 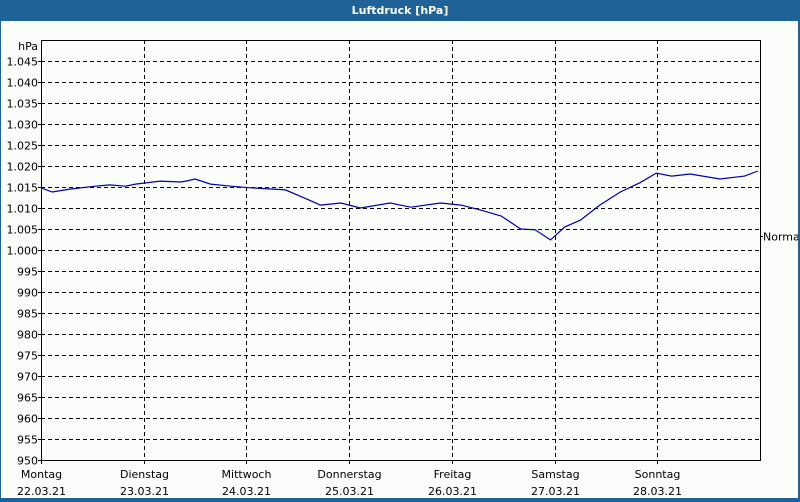 What do you see at coordinates (23, 146) in the screenshot?
I see `y-tick-label: 1.025` at bounding box center [23, 146].